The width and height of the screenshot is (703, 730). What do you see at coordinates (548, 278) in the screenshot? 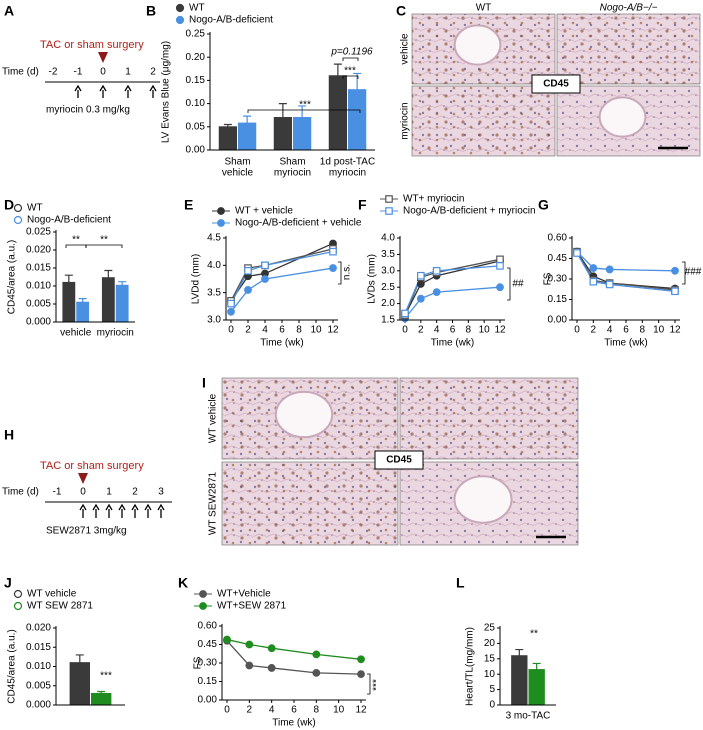
I see `y-axis-label: FS` at bounding box center [548, 278].